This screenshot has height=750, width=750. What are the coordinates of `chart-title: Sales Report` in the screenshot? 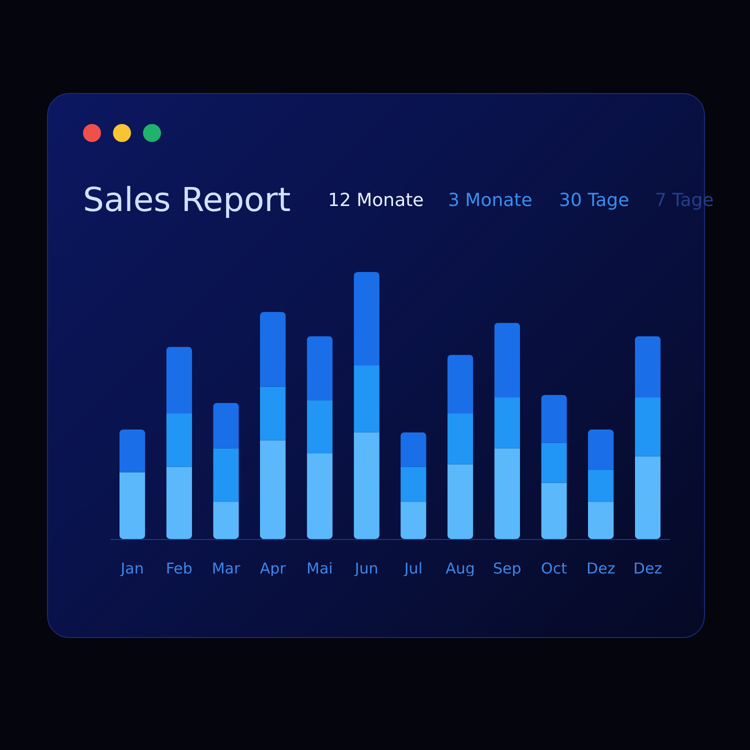 It's located at (187, 199).